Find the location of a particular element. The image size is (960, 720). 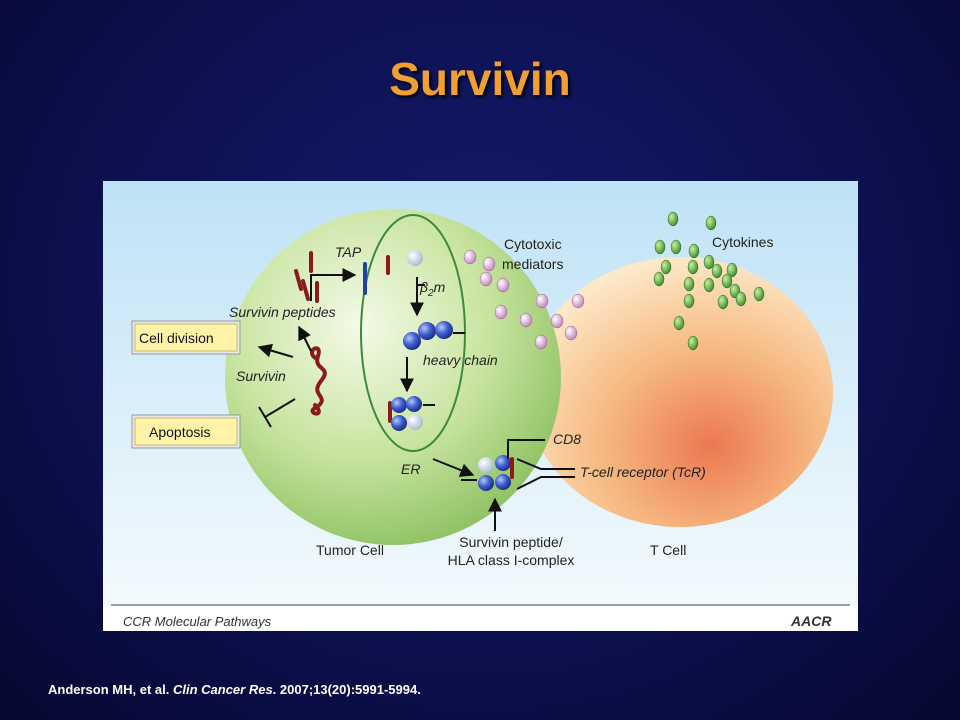

citation-journal: Clin Cancer Res is located at coordinates (222, 689).